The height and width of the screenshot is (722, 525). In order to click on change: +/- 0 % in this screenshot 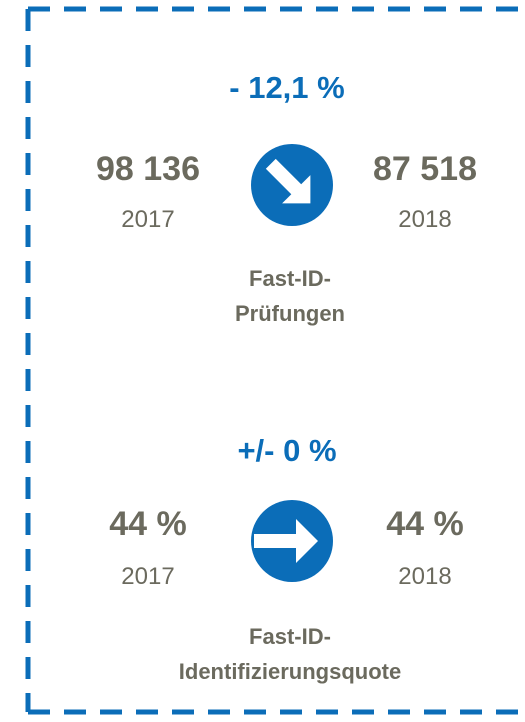, I will do `click(286, 450)`.